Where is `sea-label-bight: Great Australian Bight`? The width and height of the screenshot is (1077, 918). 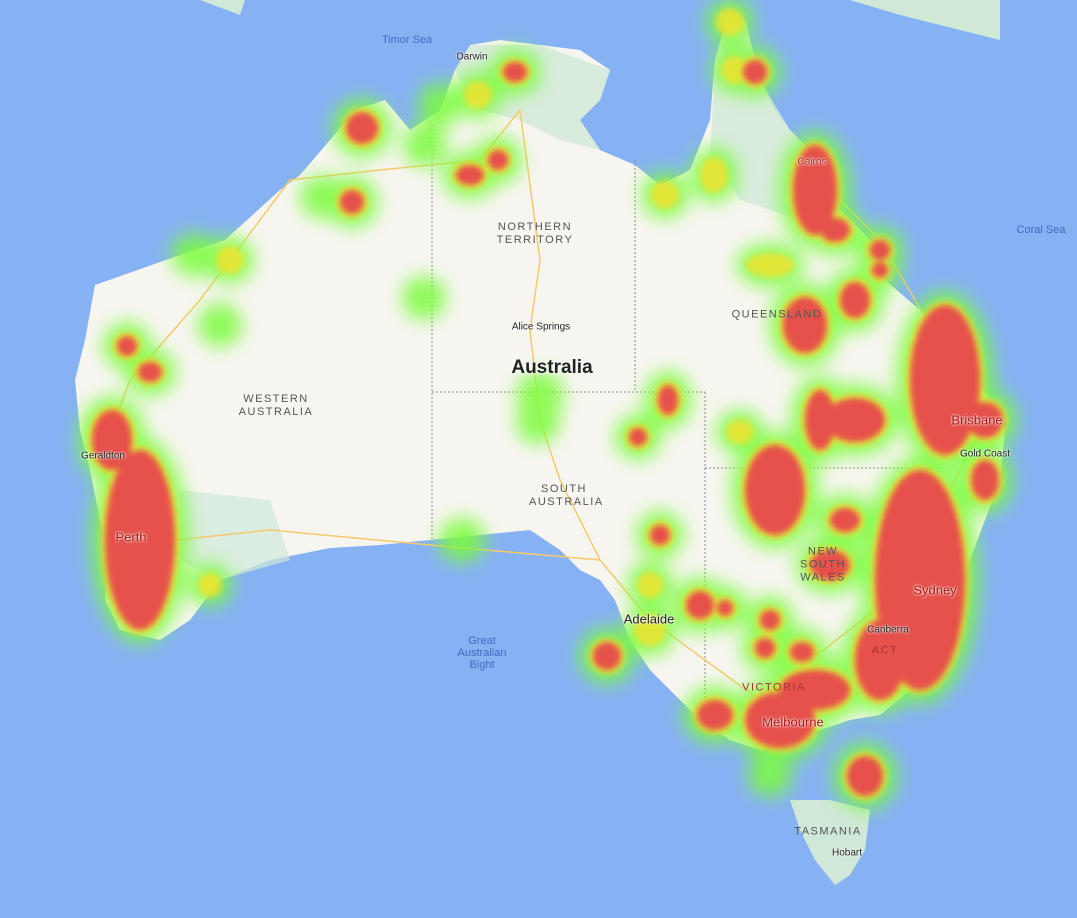
sea-label-bight: Great Australian Bight is located at coordinates (482, 653).